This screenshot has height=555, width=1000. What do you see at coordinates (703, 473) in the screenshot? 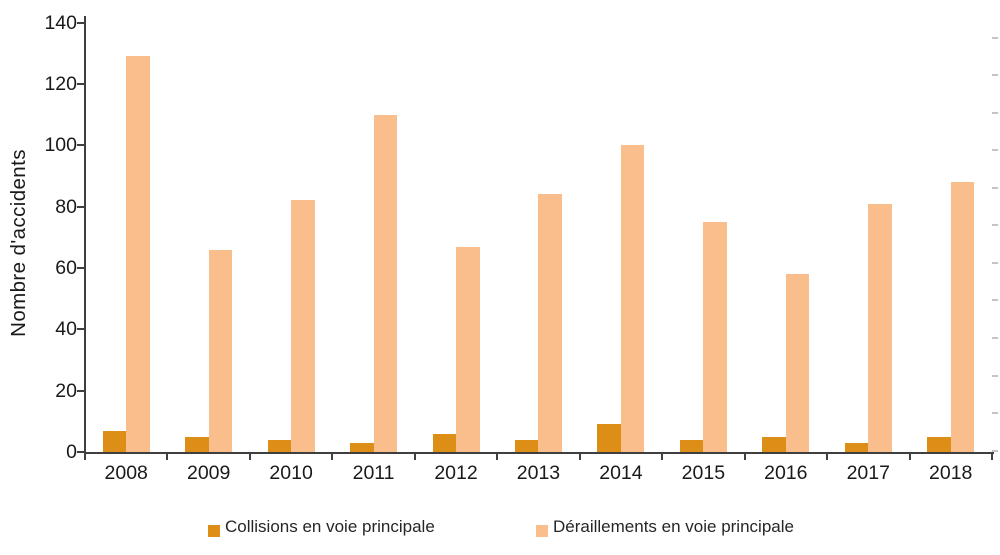
I see `x-tick-label-2015: 2015` at bounding box center [703, 473].